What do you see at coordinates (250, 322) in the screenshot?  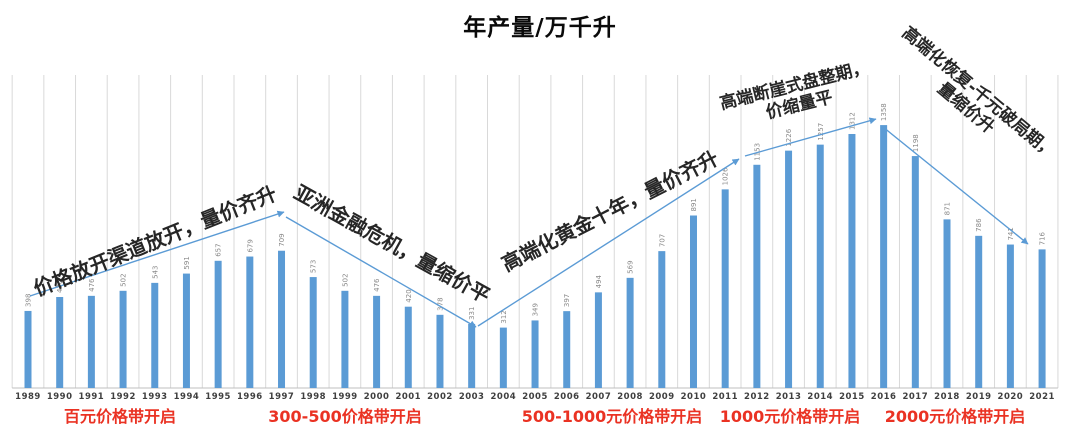 I see `bar-1996` at bounding box center [250, 322].